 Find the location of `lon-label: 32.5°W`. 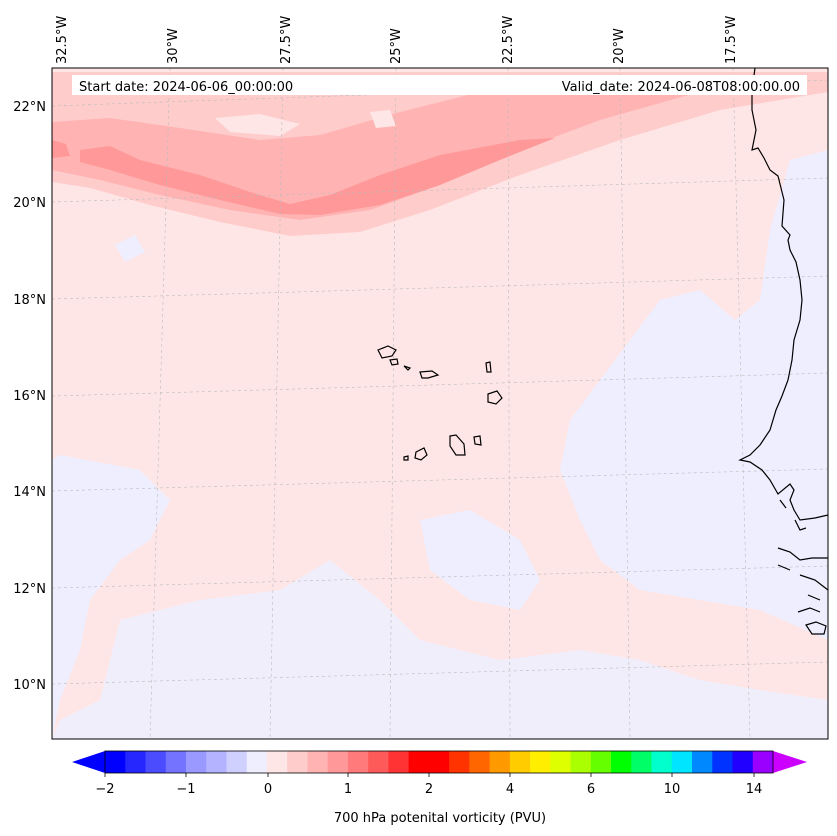

lon-label: 32.5°W is located at coordinates (62, 40).